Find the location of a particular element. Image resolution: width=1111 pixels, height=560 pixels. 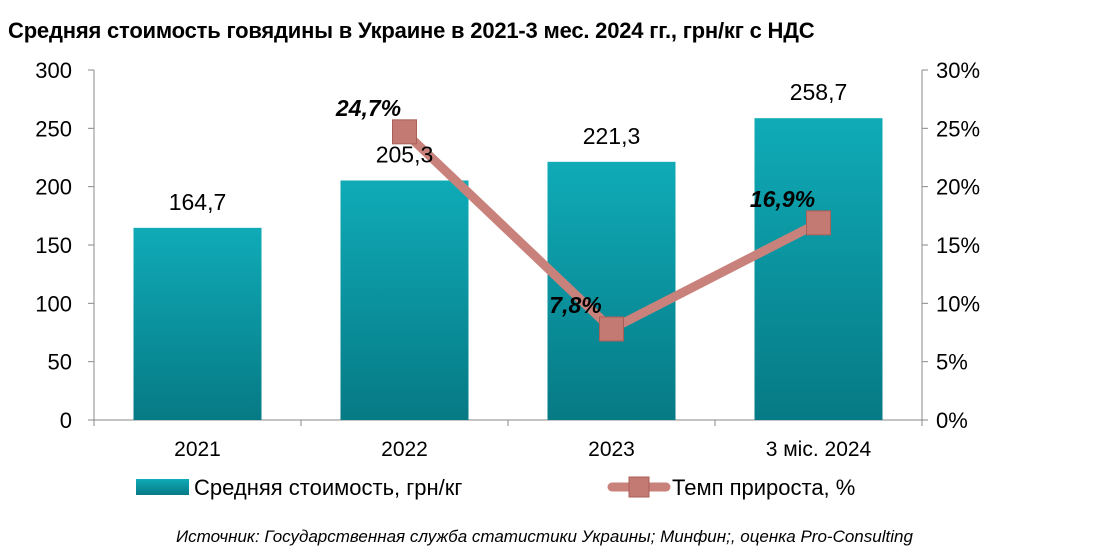

legend-swatch-bar is located at coordinates (162, 487).